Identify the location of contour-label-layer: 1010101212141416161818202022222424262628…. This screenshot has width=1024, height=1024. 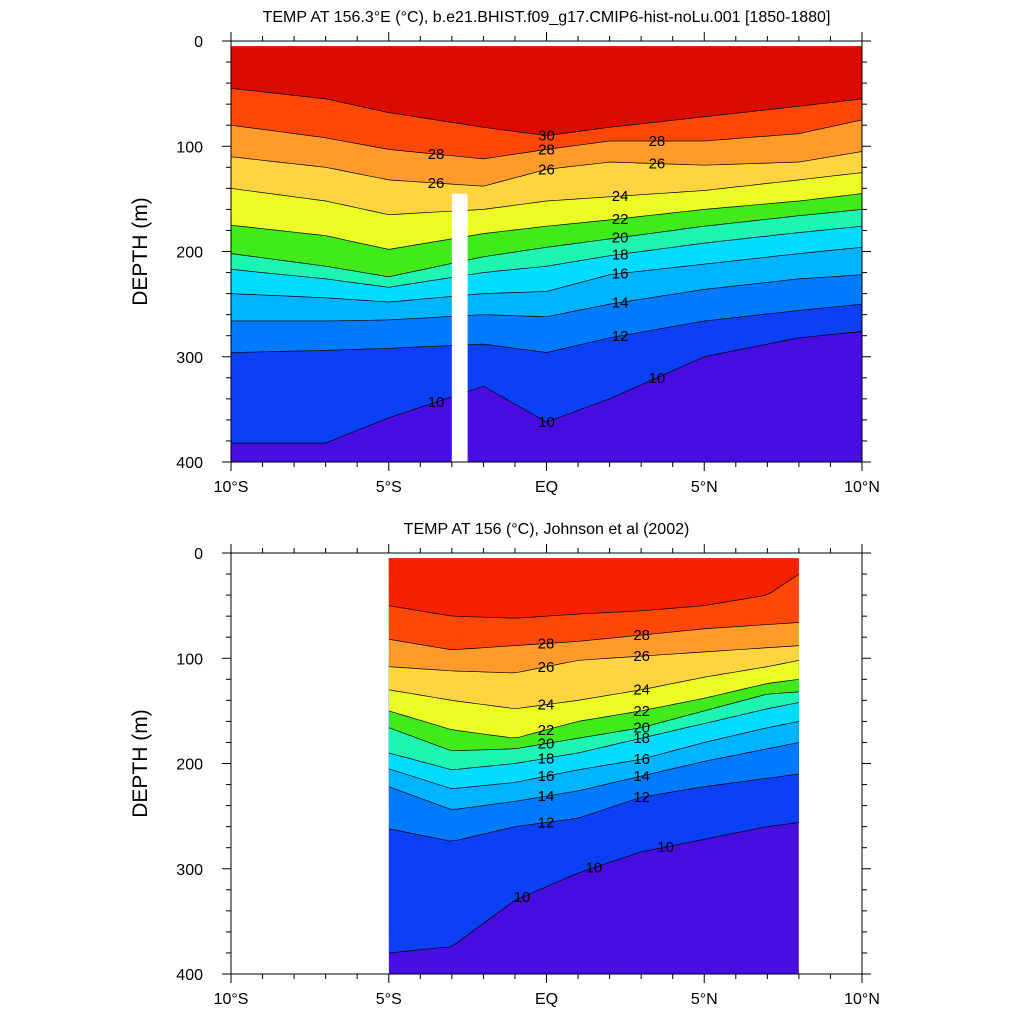
(594, 766).